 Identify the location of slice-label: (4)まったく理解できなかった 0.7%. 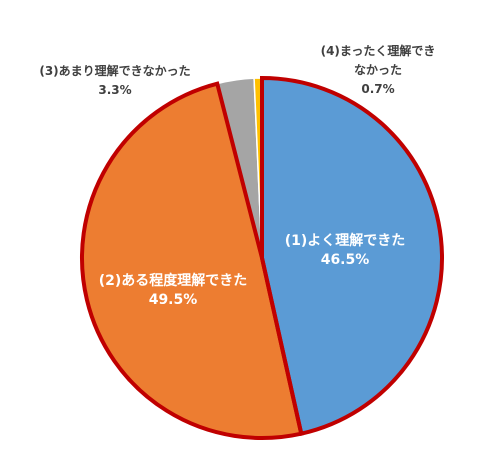
(378, 70).